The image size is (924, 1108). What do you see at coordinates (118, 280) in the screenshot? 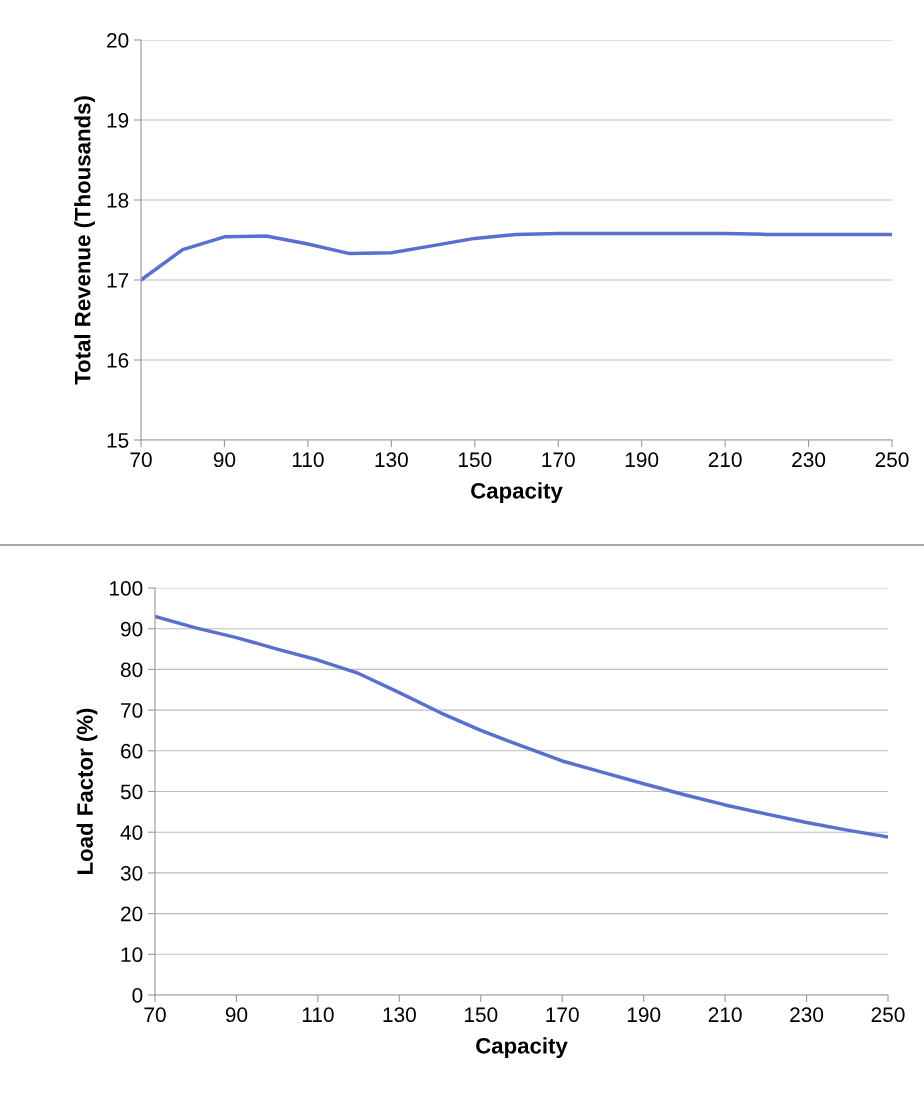
I see `y-tick-label: 17` at bounding box center [118, 280].